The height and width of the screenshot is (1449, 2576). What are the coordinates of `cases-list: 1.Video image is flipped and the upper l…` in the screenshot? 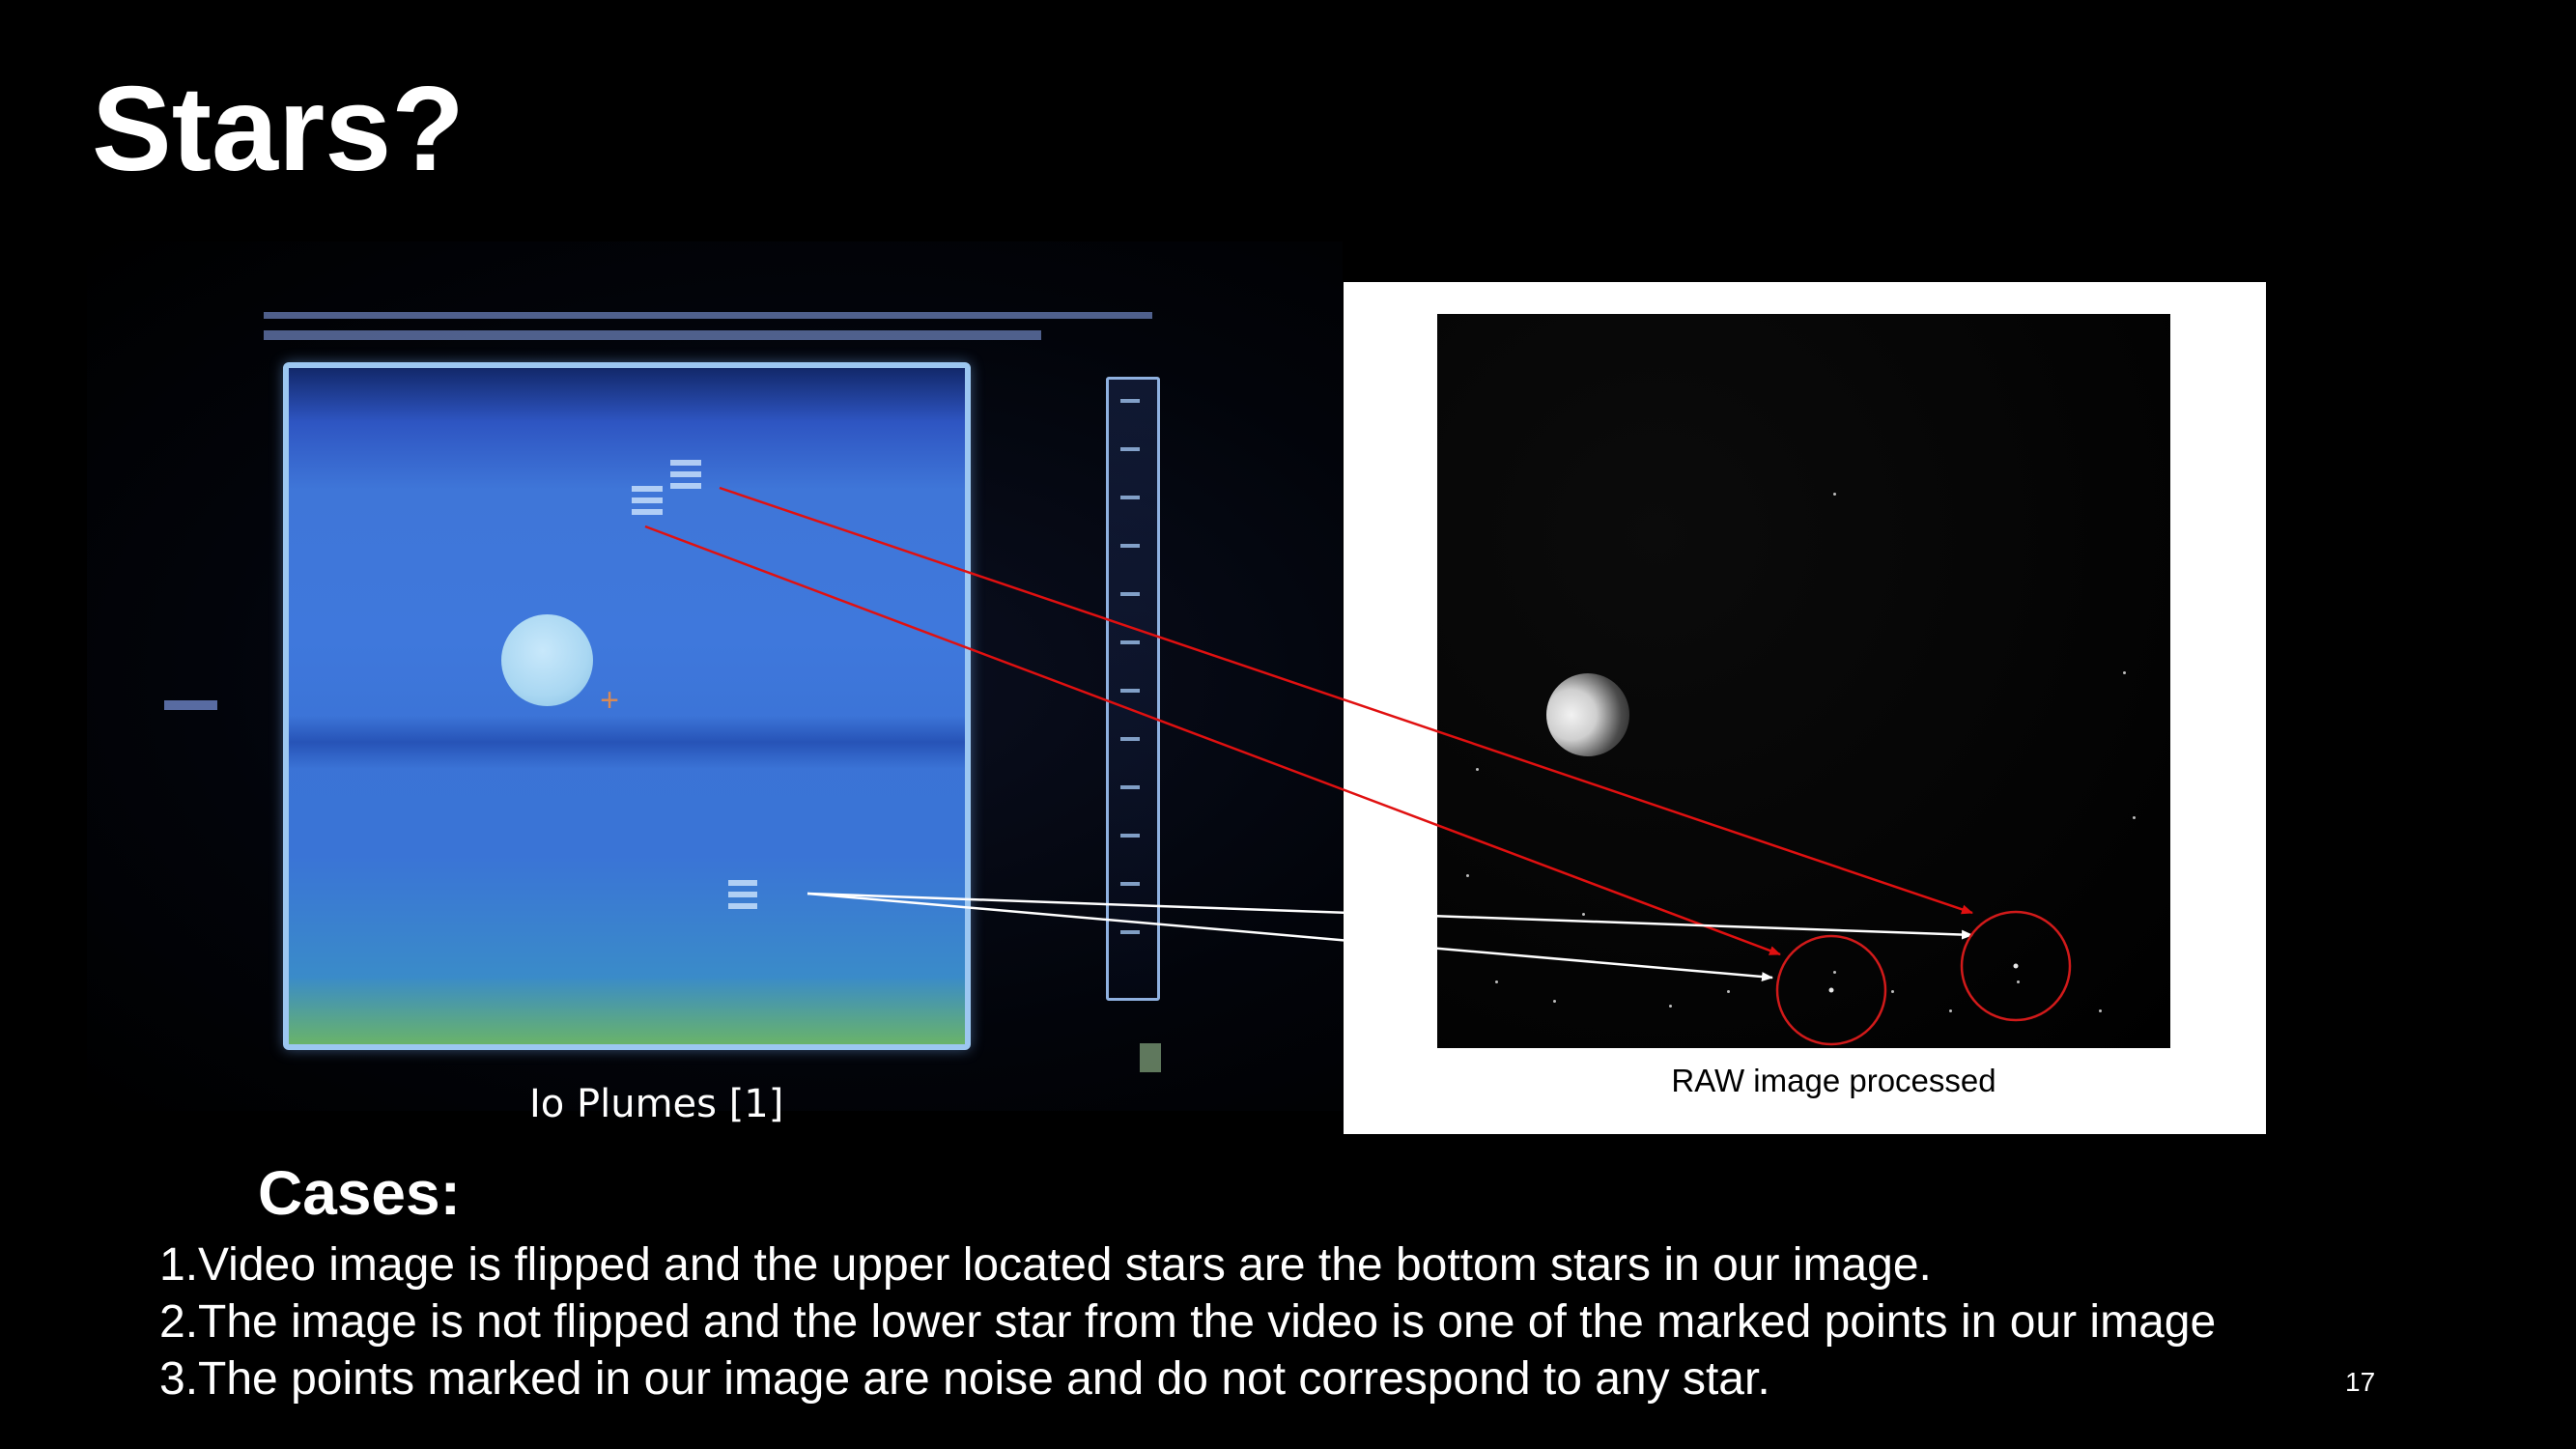 It's located at (1187, 1321).